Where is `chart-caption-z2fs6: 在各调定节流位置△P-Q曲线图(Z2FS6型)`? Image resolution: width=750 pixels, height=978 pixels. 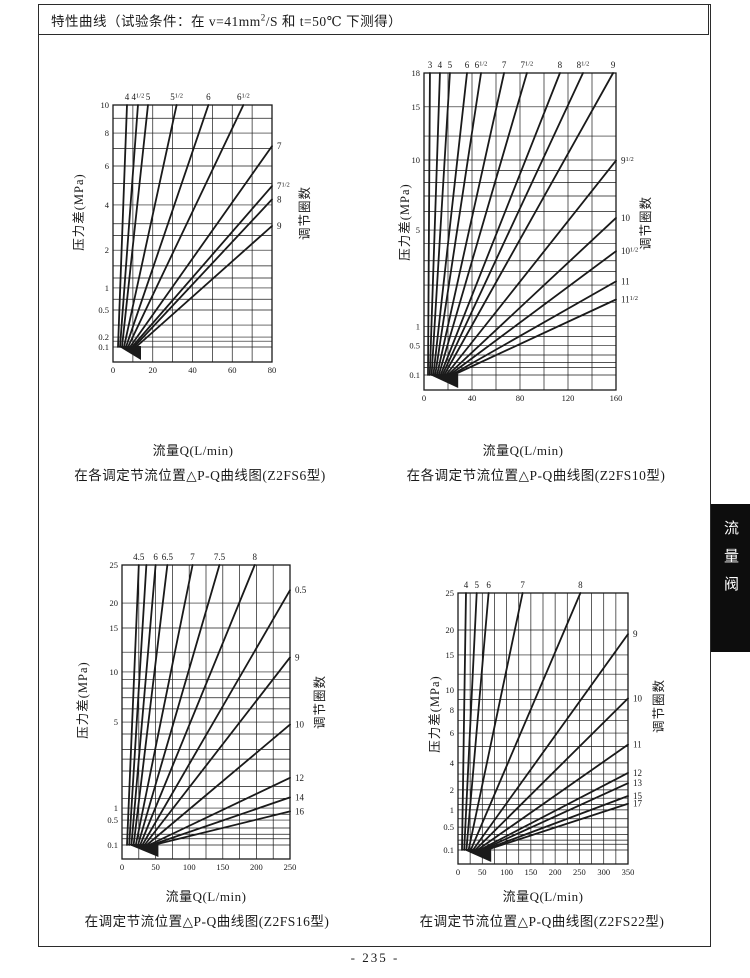
chart-caption-z2fs6: 在各调定节流位置△P-Q曲线图(Z2FS6型) is located at coordinates (200, 475).